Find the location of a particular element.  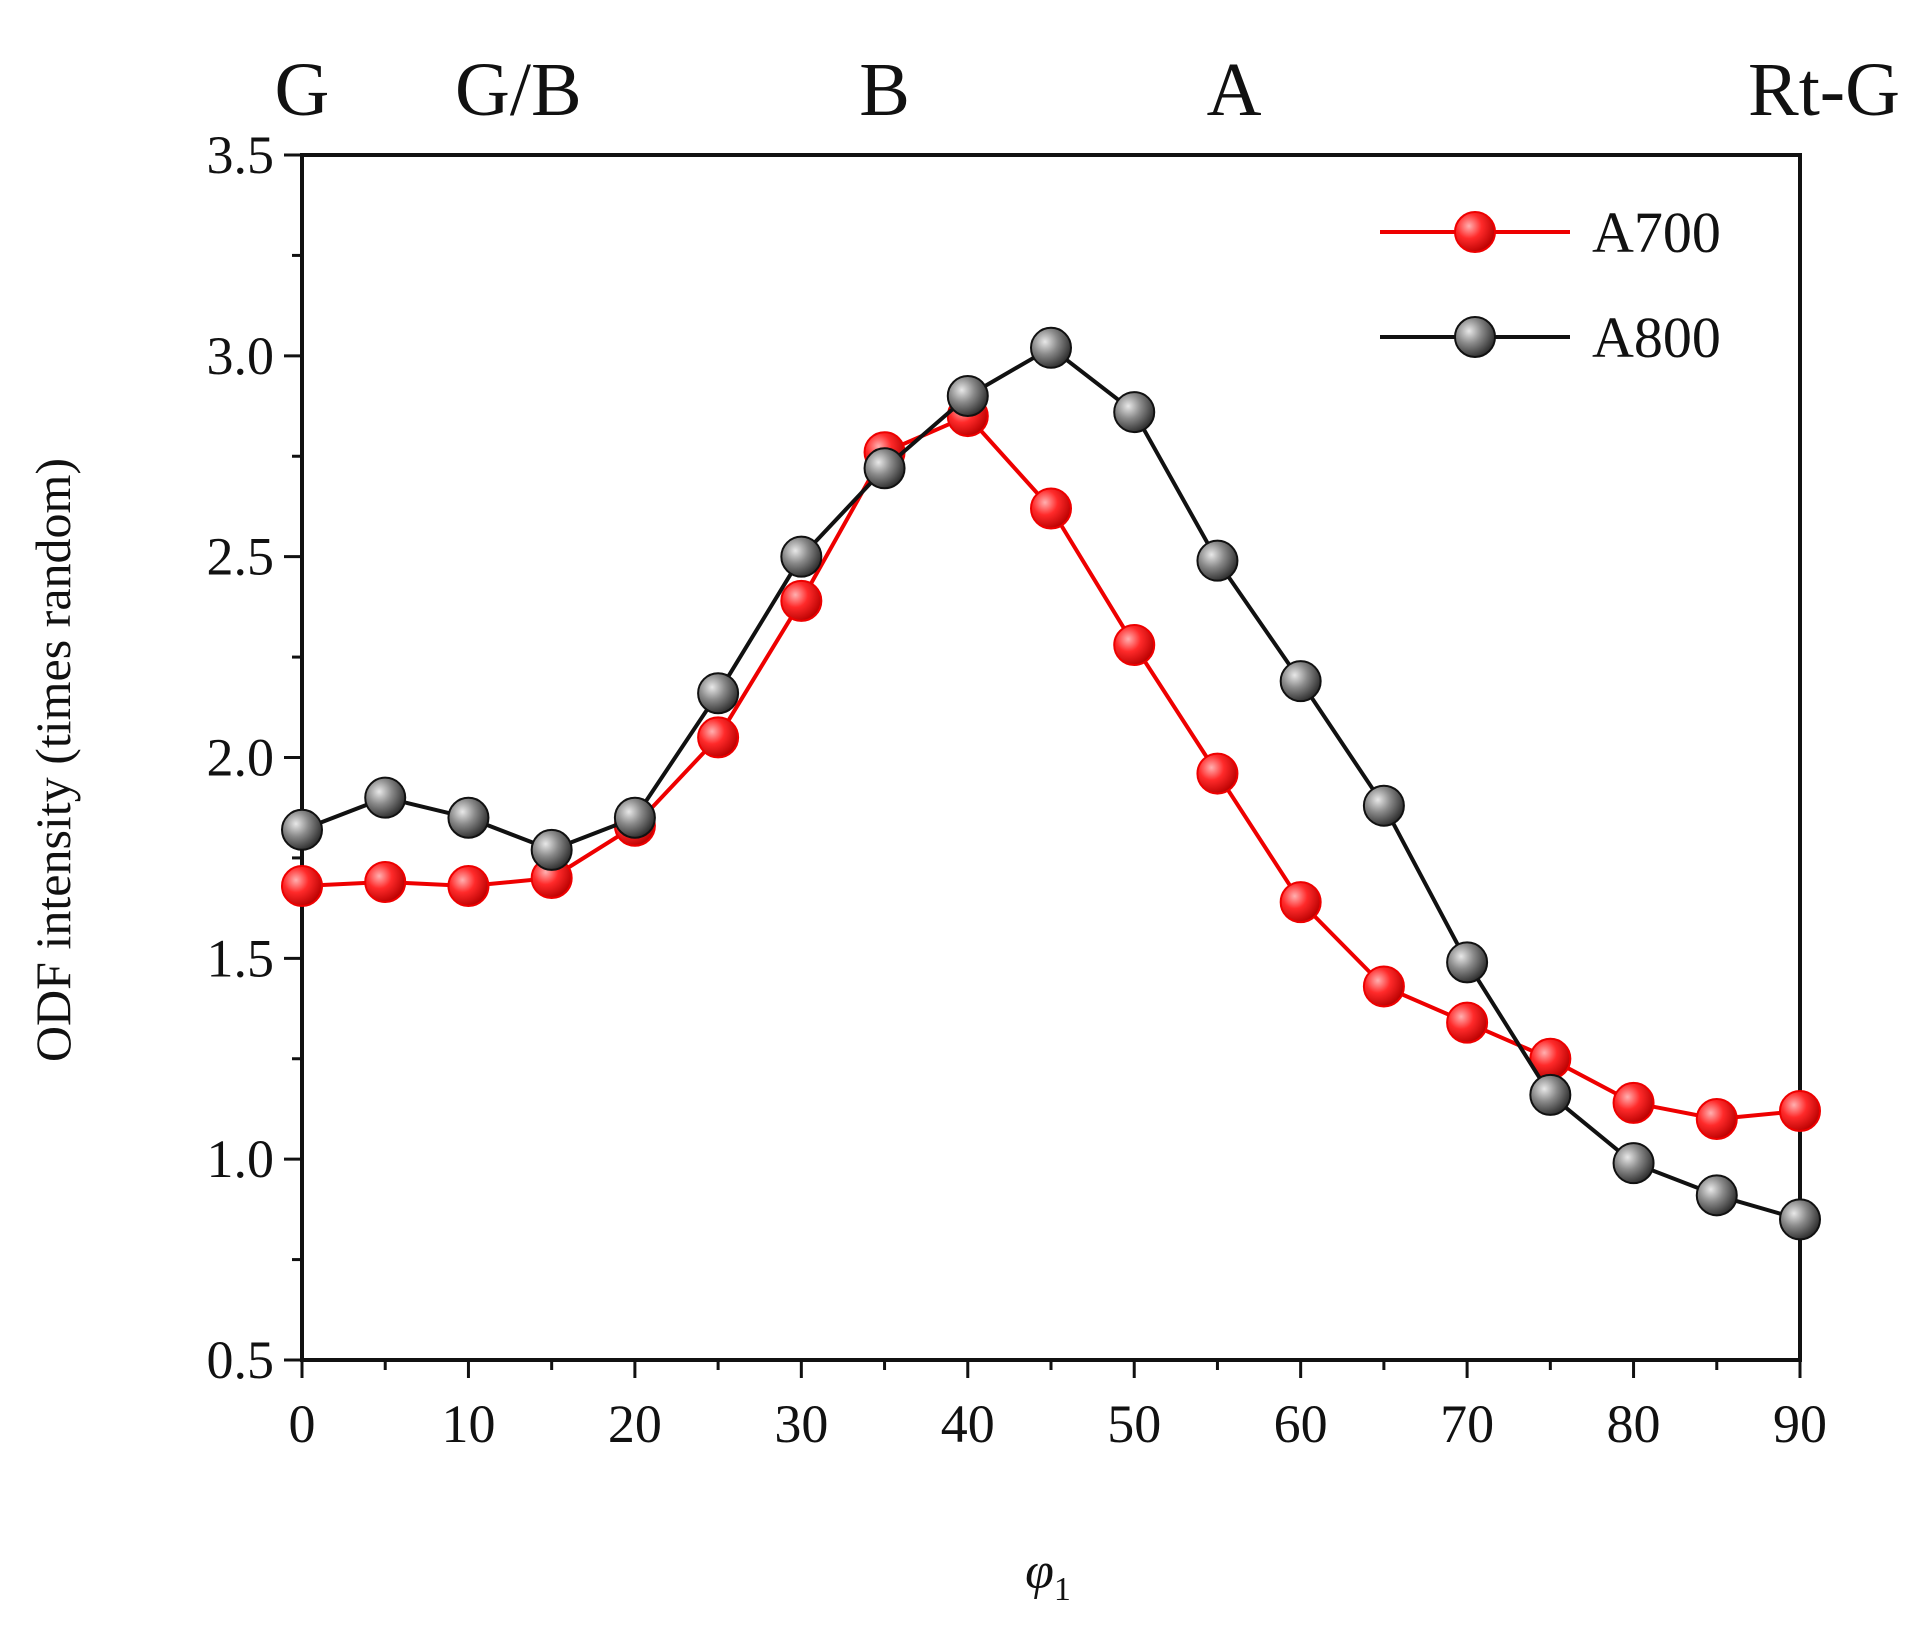

x-axis-label: φ1 is located at coordinates (1048, 1575).